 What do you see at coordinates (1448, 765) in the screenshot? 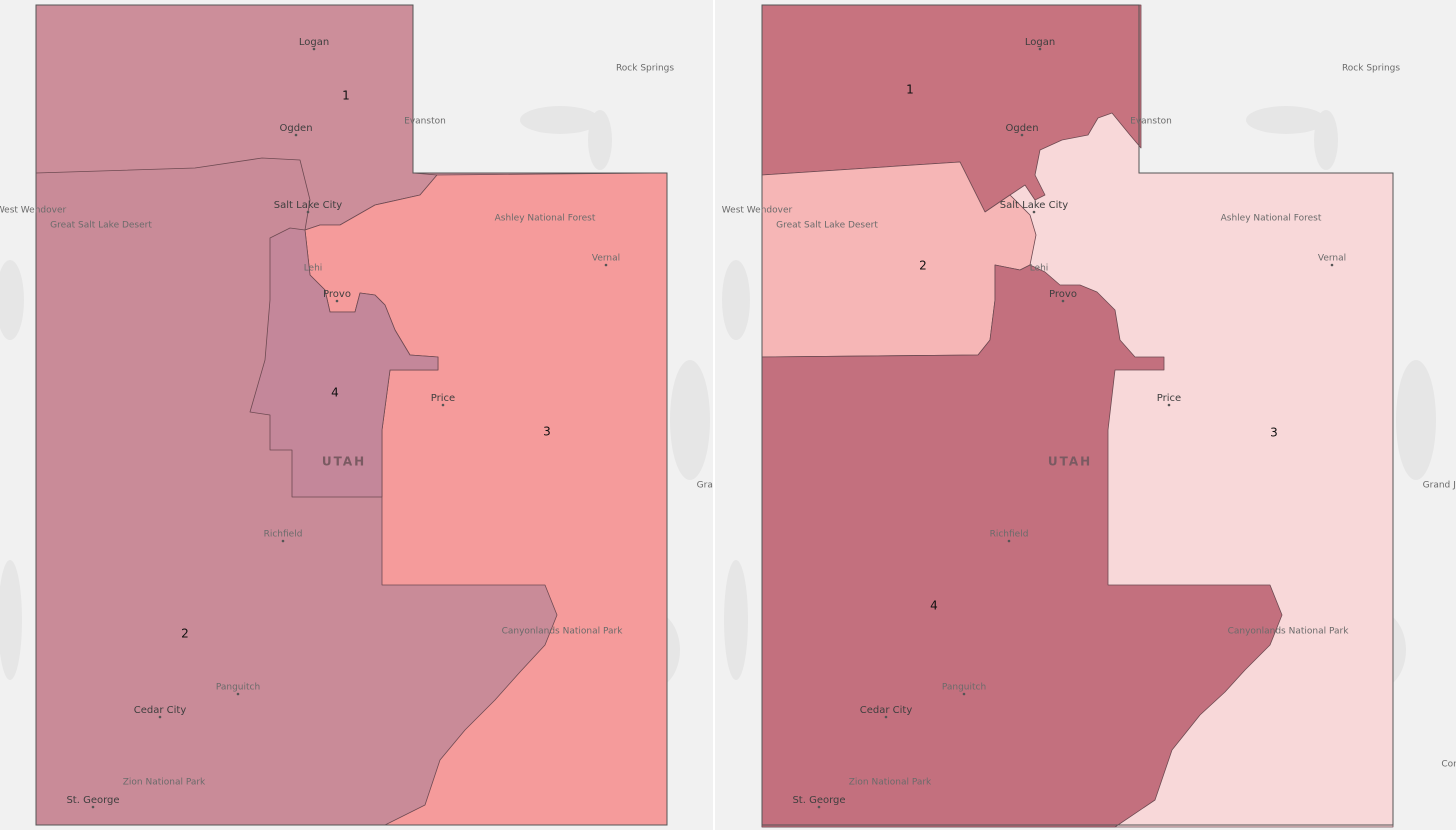
I see `place-label: Cortez` at bounding box center [1448, 765].